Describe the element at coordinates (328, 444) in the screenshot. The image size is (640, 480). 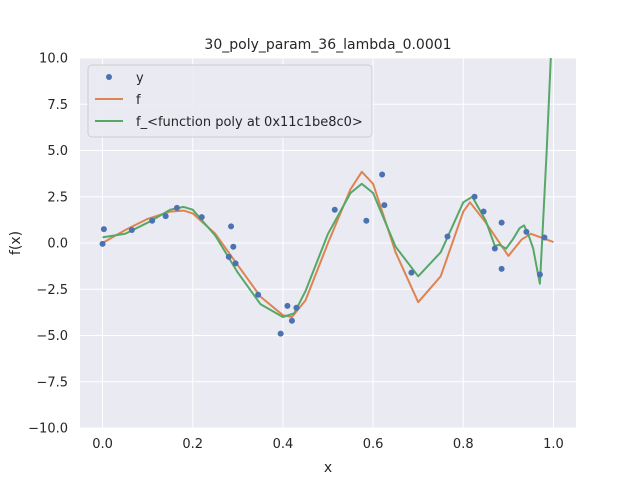
I see `x-tick-labels: 0.0 0.2 0.4 0.6 0.8 1.0` at that location.